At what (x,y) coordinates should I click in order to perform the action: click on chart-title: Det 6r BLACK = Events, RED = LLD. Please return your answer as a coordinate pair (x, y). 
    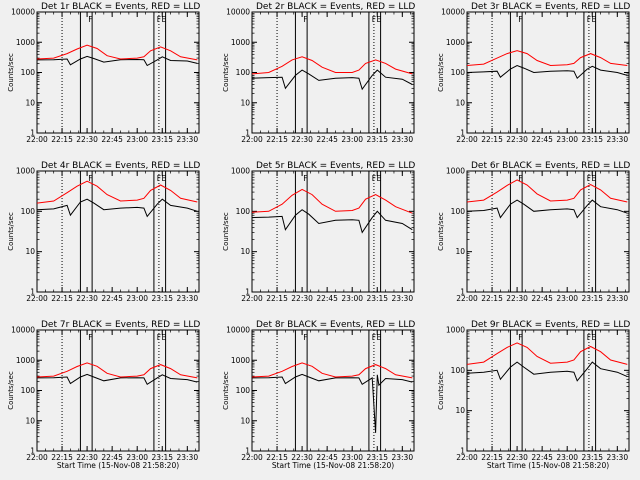
    Looking at the image, I should click on (550, 166).